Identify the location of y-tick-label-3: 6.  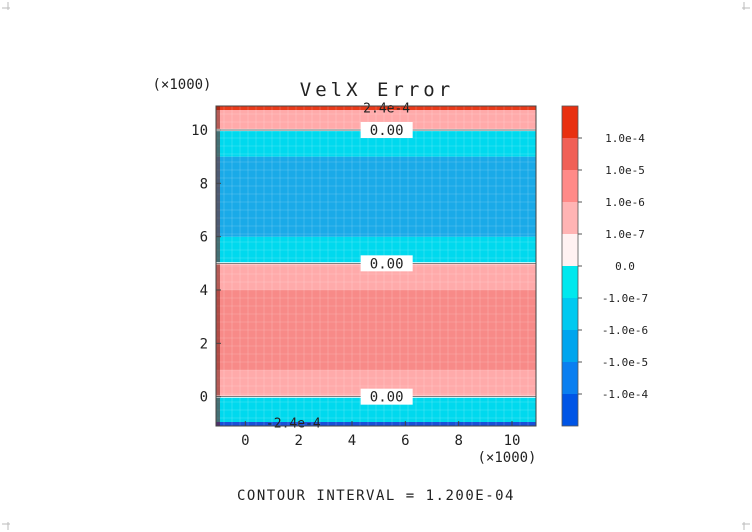
(204, 238).